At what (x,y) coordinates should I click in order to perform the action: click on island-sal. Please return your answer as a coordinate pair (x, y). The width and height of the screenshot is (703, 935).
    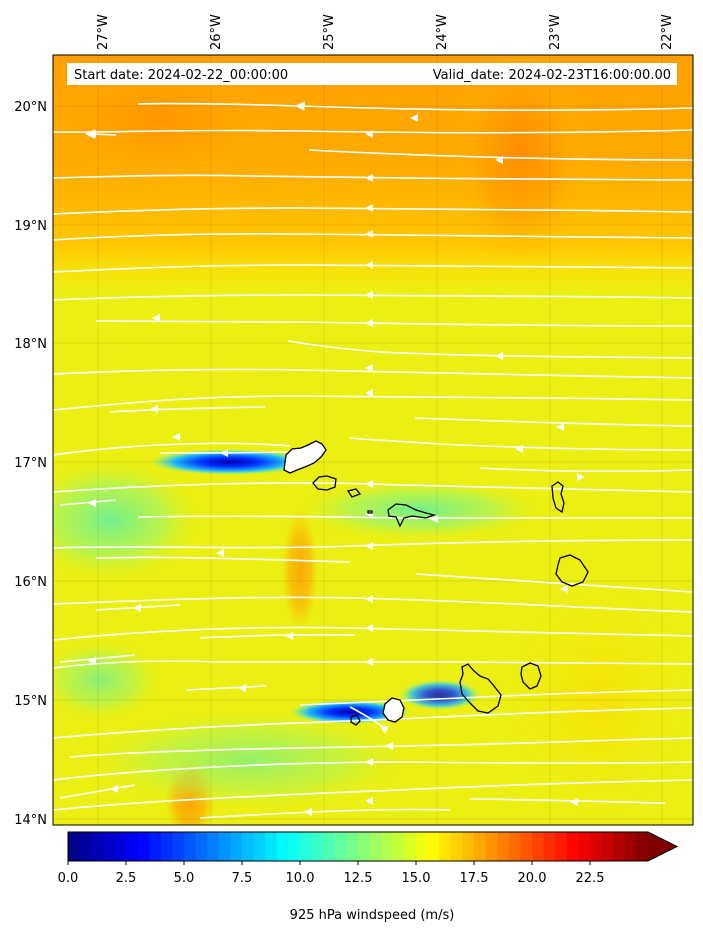
    Looking at the image, I should click on (558, 497).